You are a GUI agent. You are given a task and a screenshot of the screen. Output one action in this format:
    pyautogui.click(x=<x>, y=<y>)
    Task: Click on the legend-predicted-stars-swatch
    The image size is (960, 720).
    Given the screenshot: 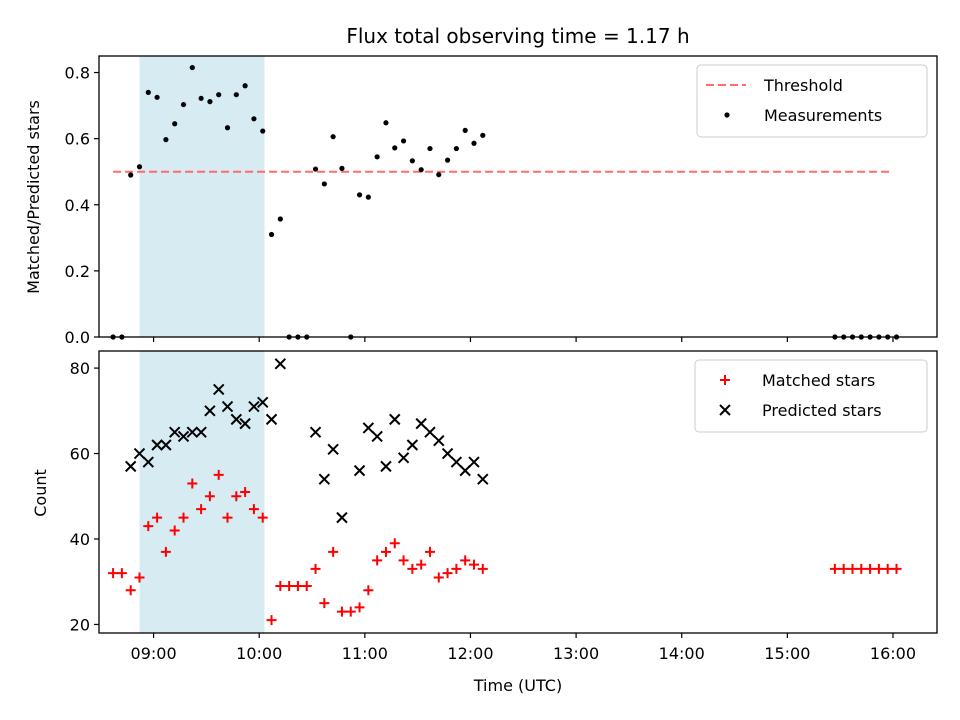 What is the action you would take?
    pyautogui.click(x=725, y=410)
    